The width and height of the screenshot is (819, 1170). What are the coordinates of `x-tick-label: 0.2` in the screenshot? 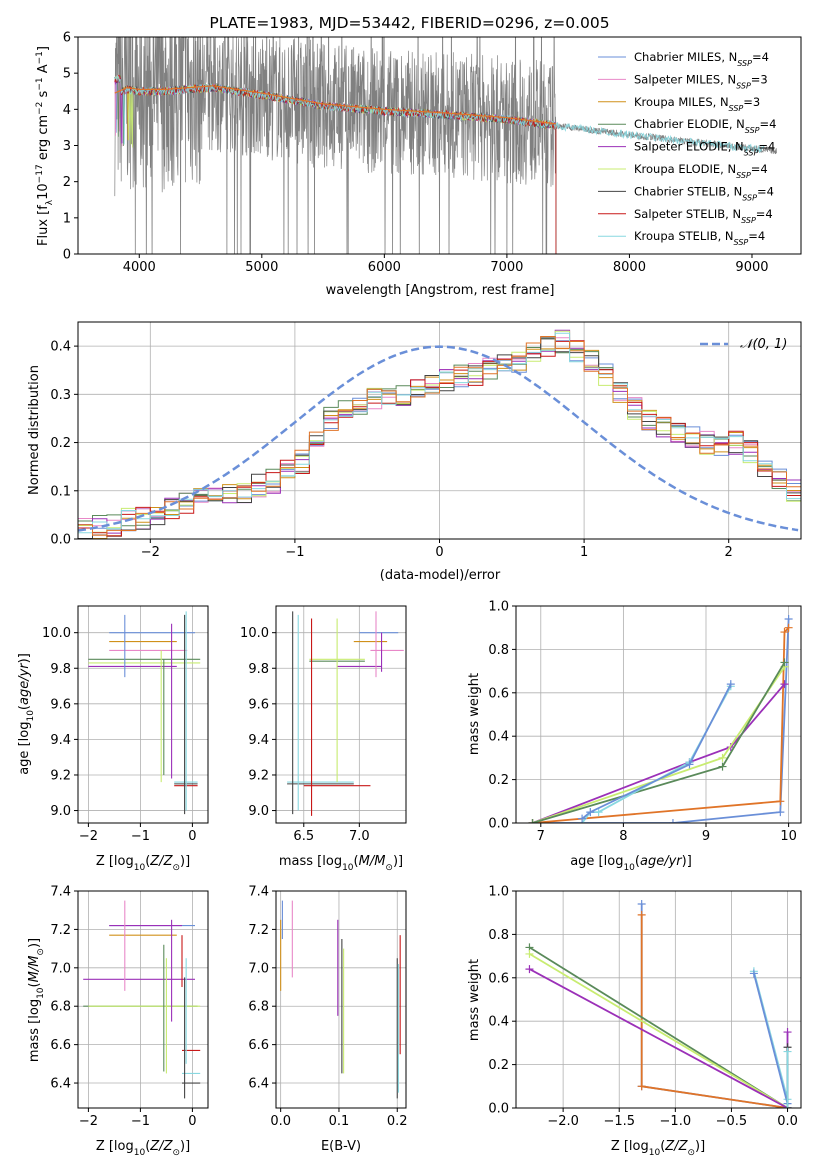 It's located at (397, 1121).